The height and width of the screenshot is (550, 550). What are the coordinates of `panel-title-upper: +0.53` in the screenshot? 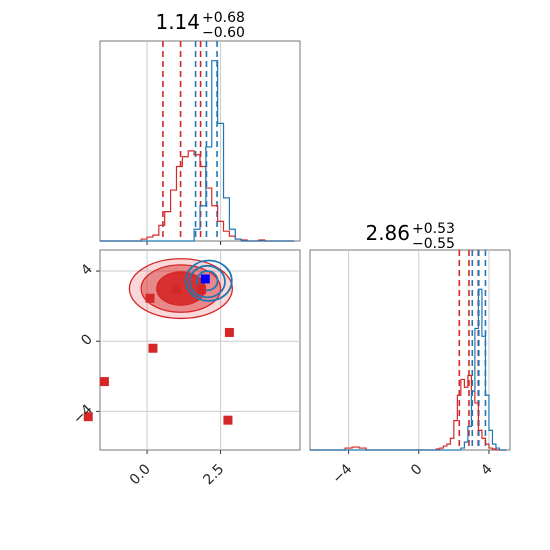 It's located at (433, 229).